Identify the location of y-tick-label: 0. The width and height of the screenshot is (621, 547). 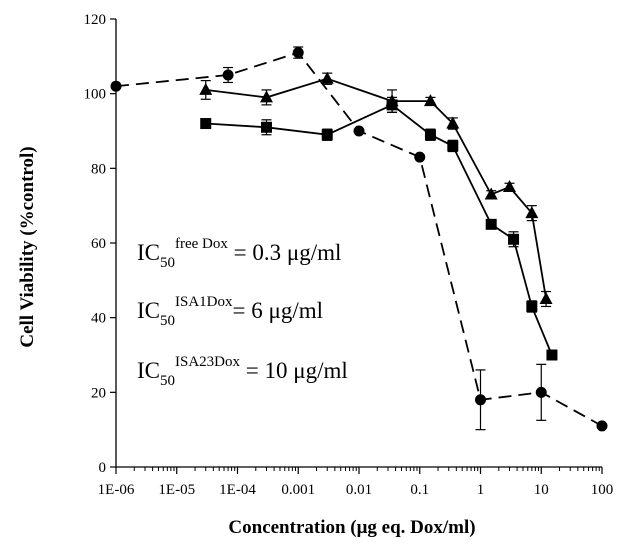
(103, 468).